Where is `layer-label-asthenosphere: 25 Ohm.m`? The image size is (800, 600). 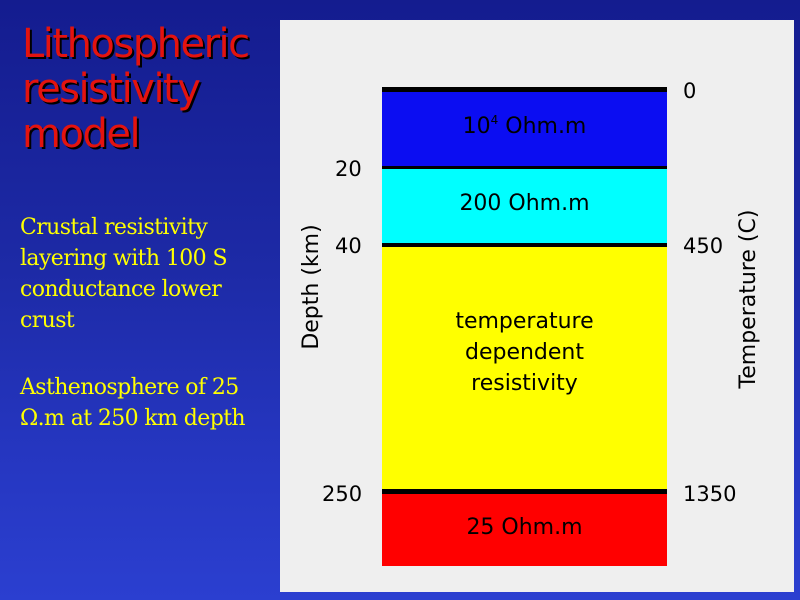 layer-label-asthenosphere: 25 Ohm.m is located at coordinates (524, 527).